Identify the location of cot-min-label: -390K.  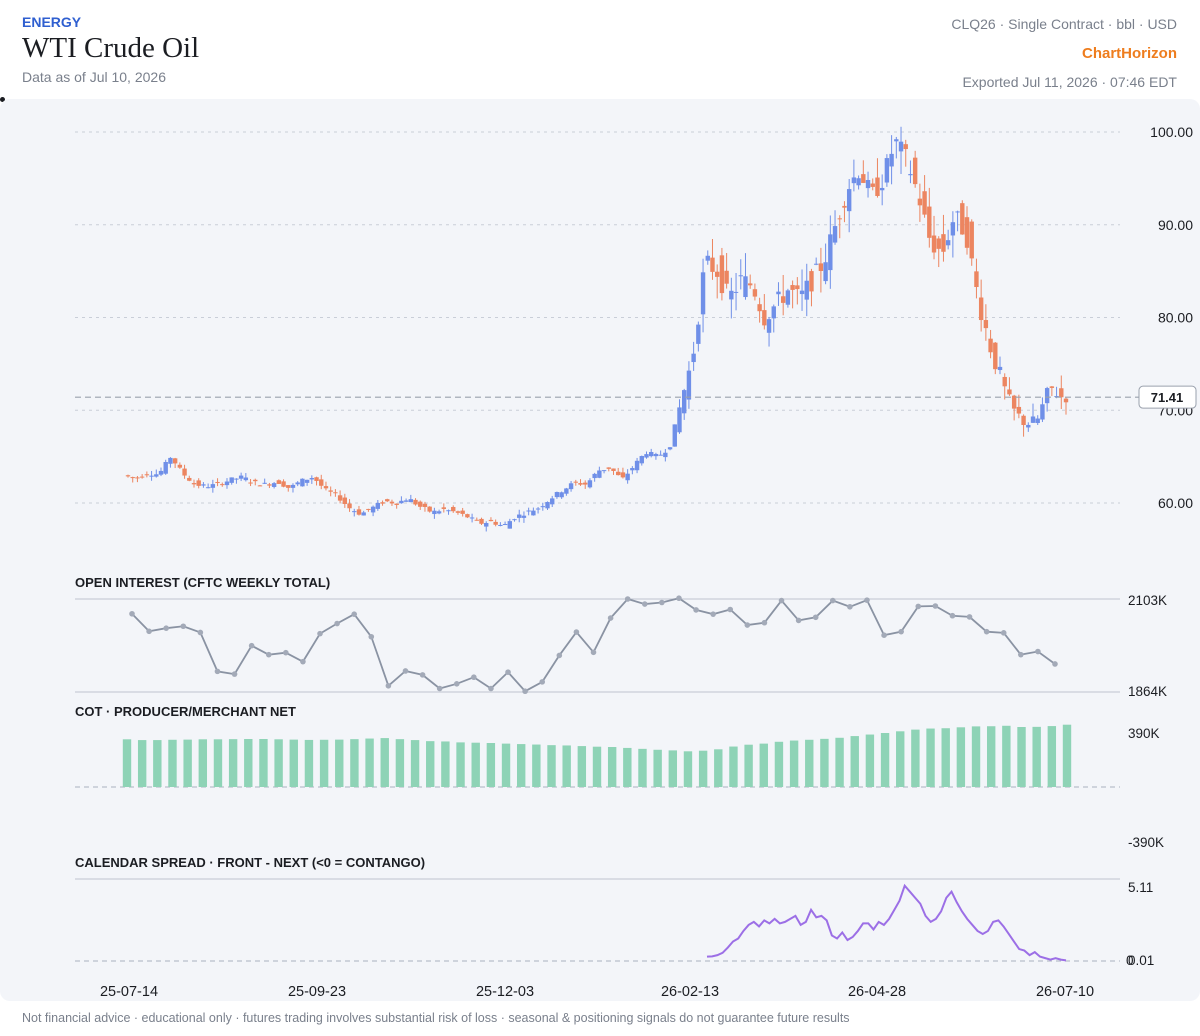
(1146, 842).